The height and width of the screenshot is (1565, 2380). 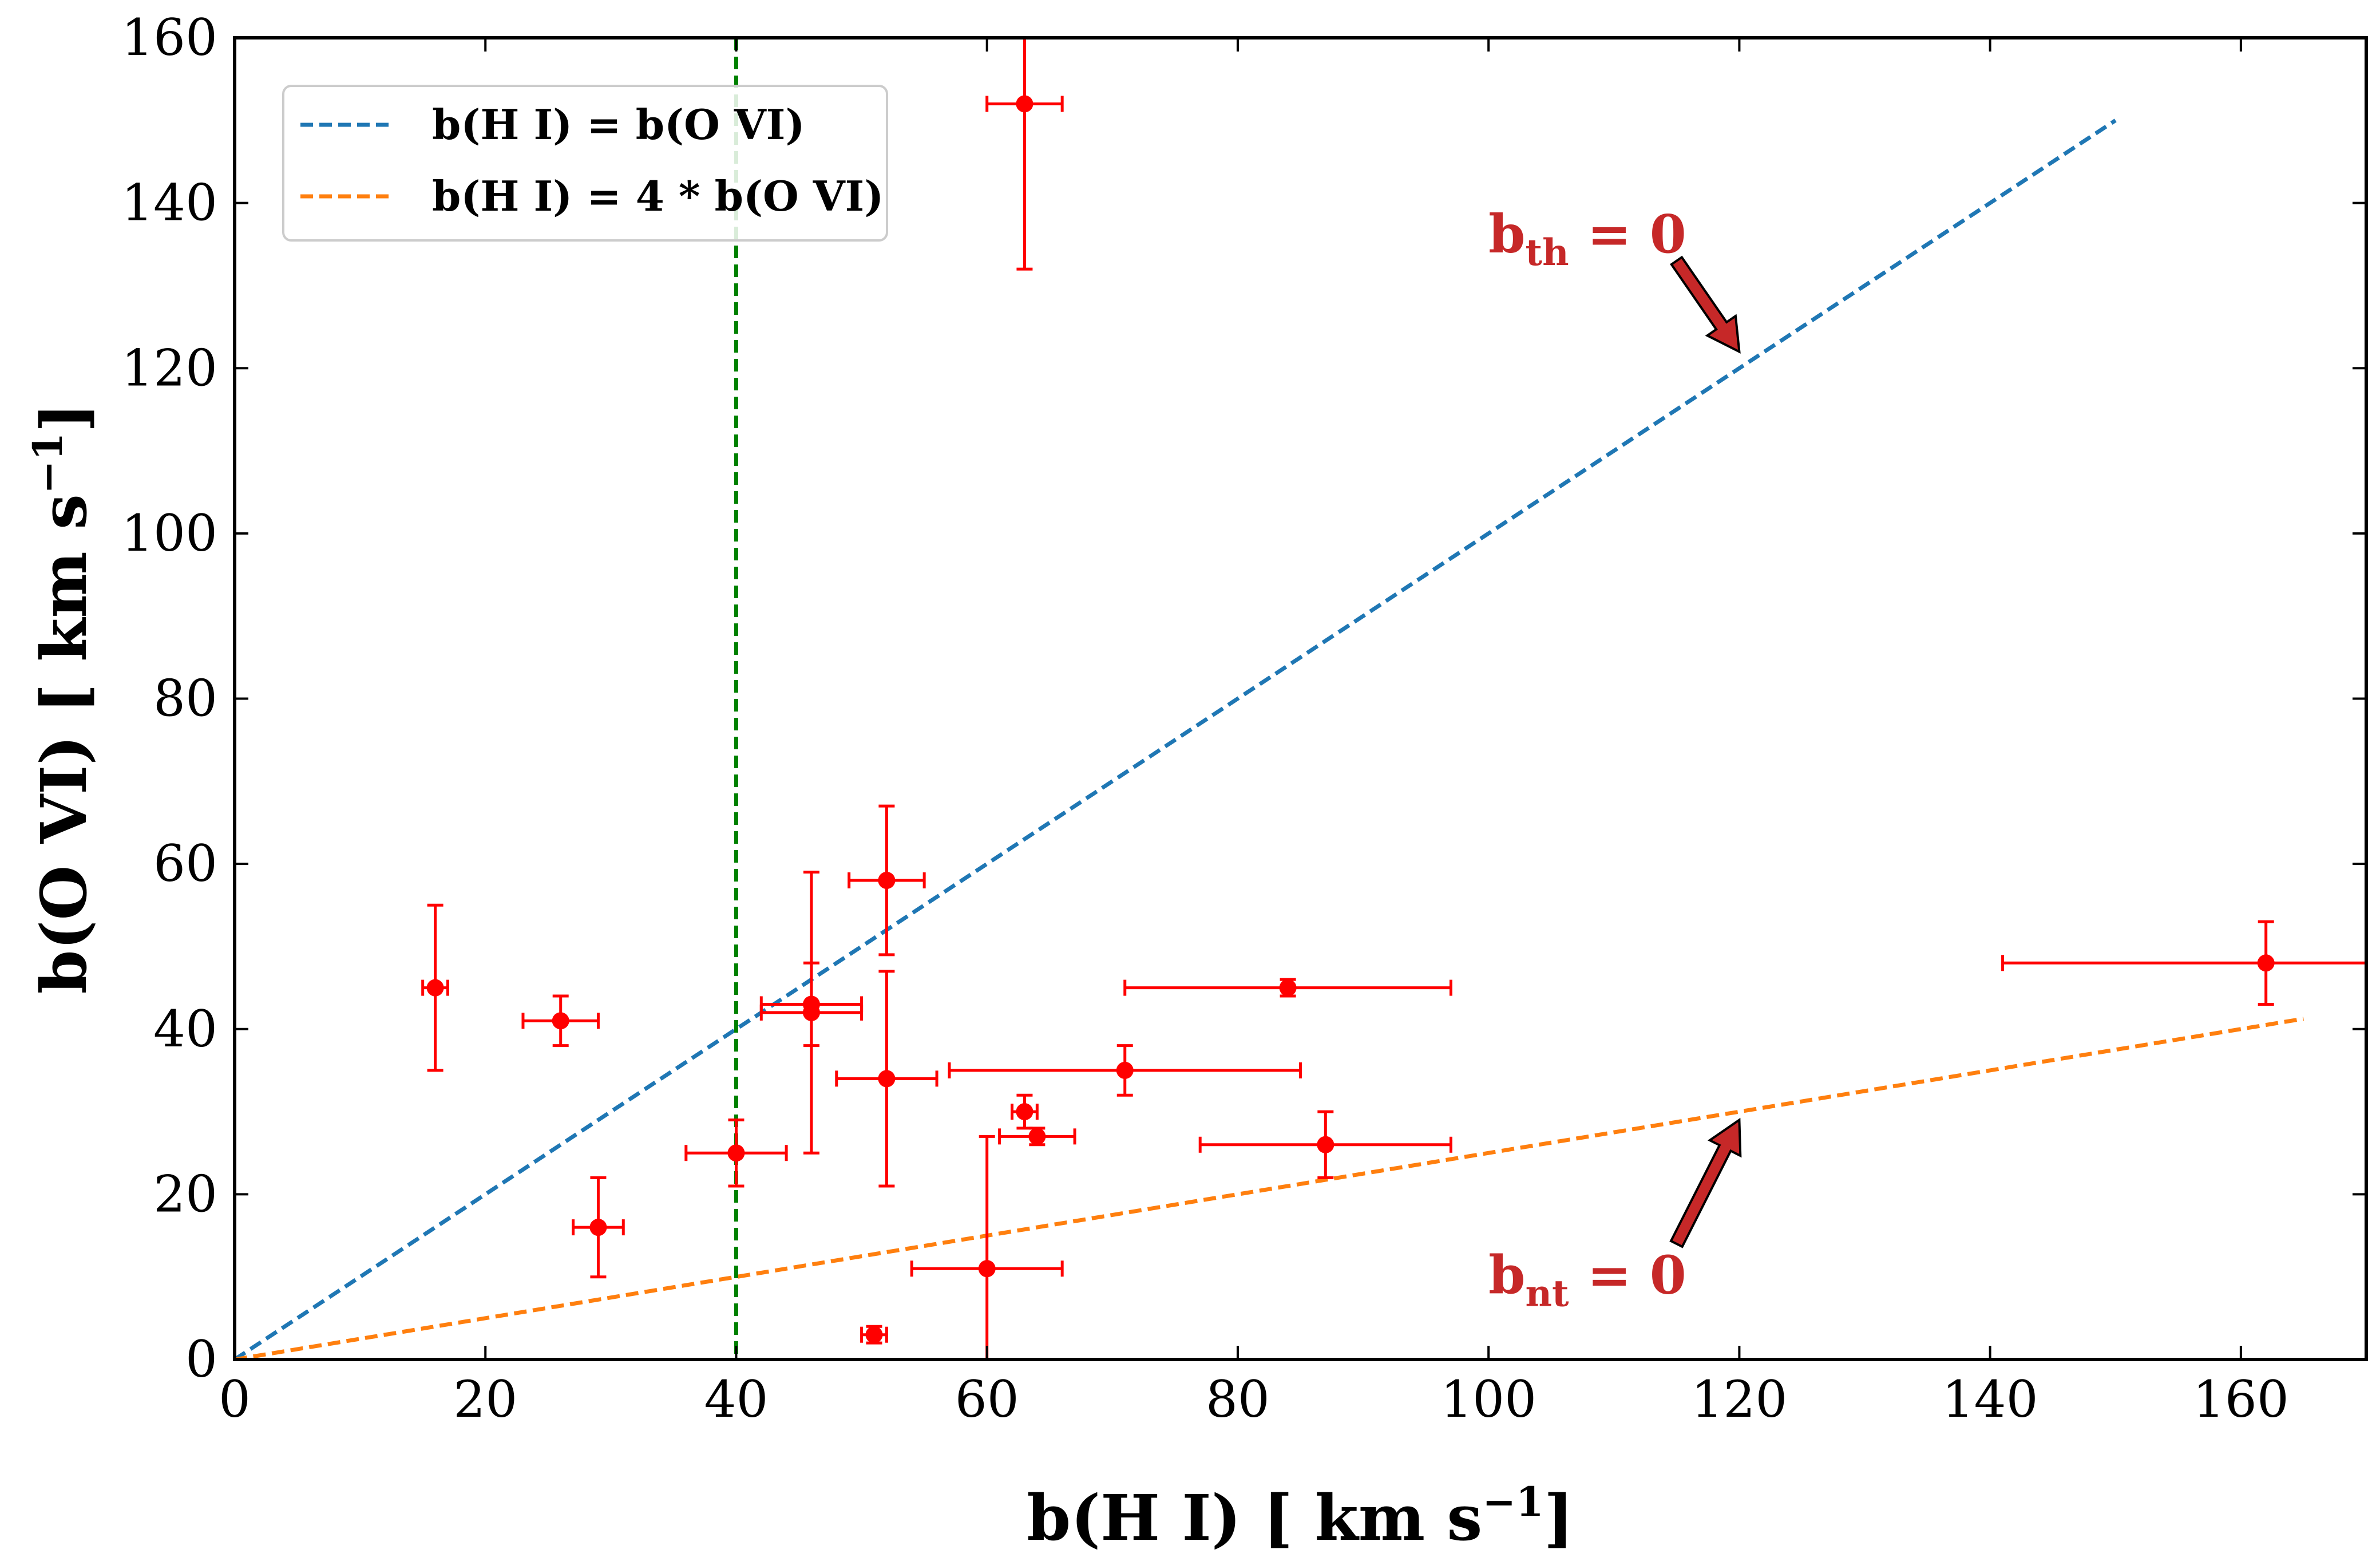 I want to click on x-tick-label: 100, so click(x=1488, y=1399).